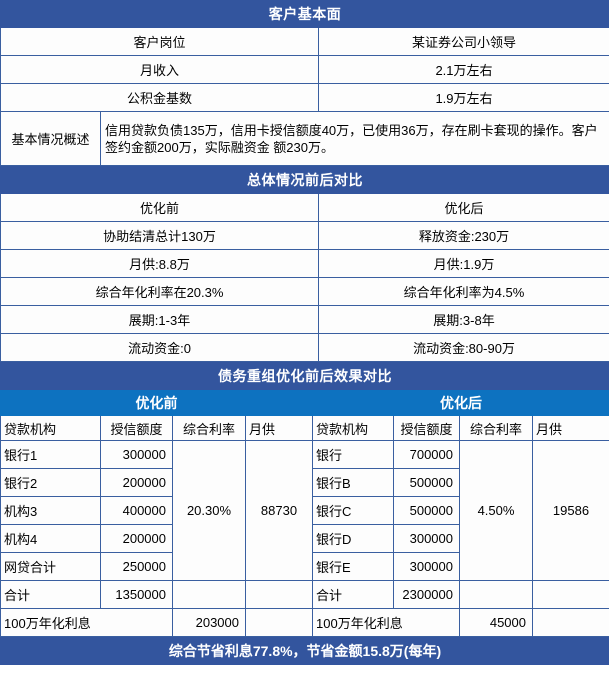  What do you see at coordinates (279, 622) in the screenshot?
I see `before-interest-blank` at bounding box center [279, 622].